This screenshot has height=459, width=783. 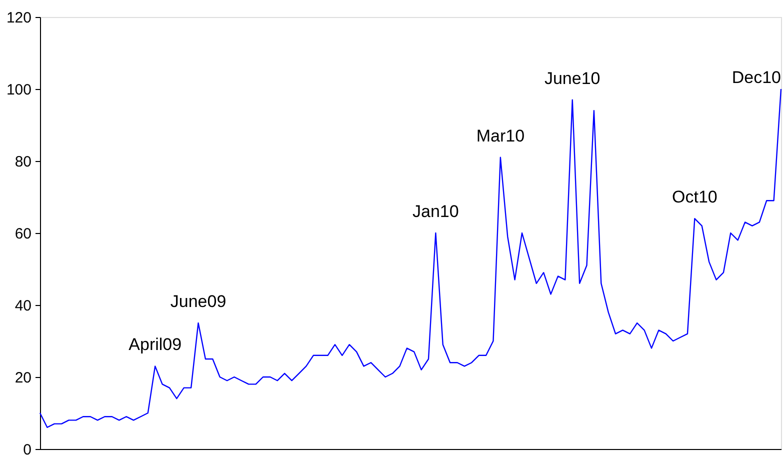 What do you see at coordinates (695, 197) in the screenshot?
I see `annotation: Oct10` at bounding box center [695, 197].